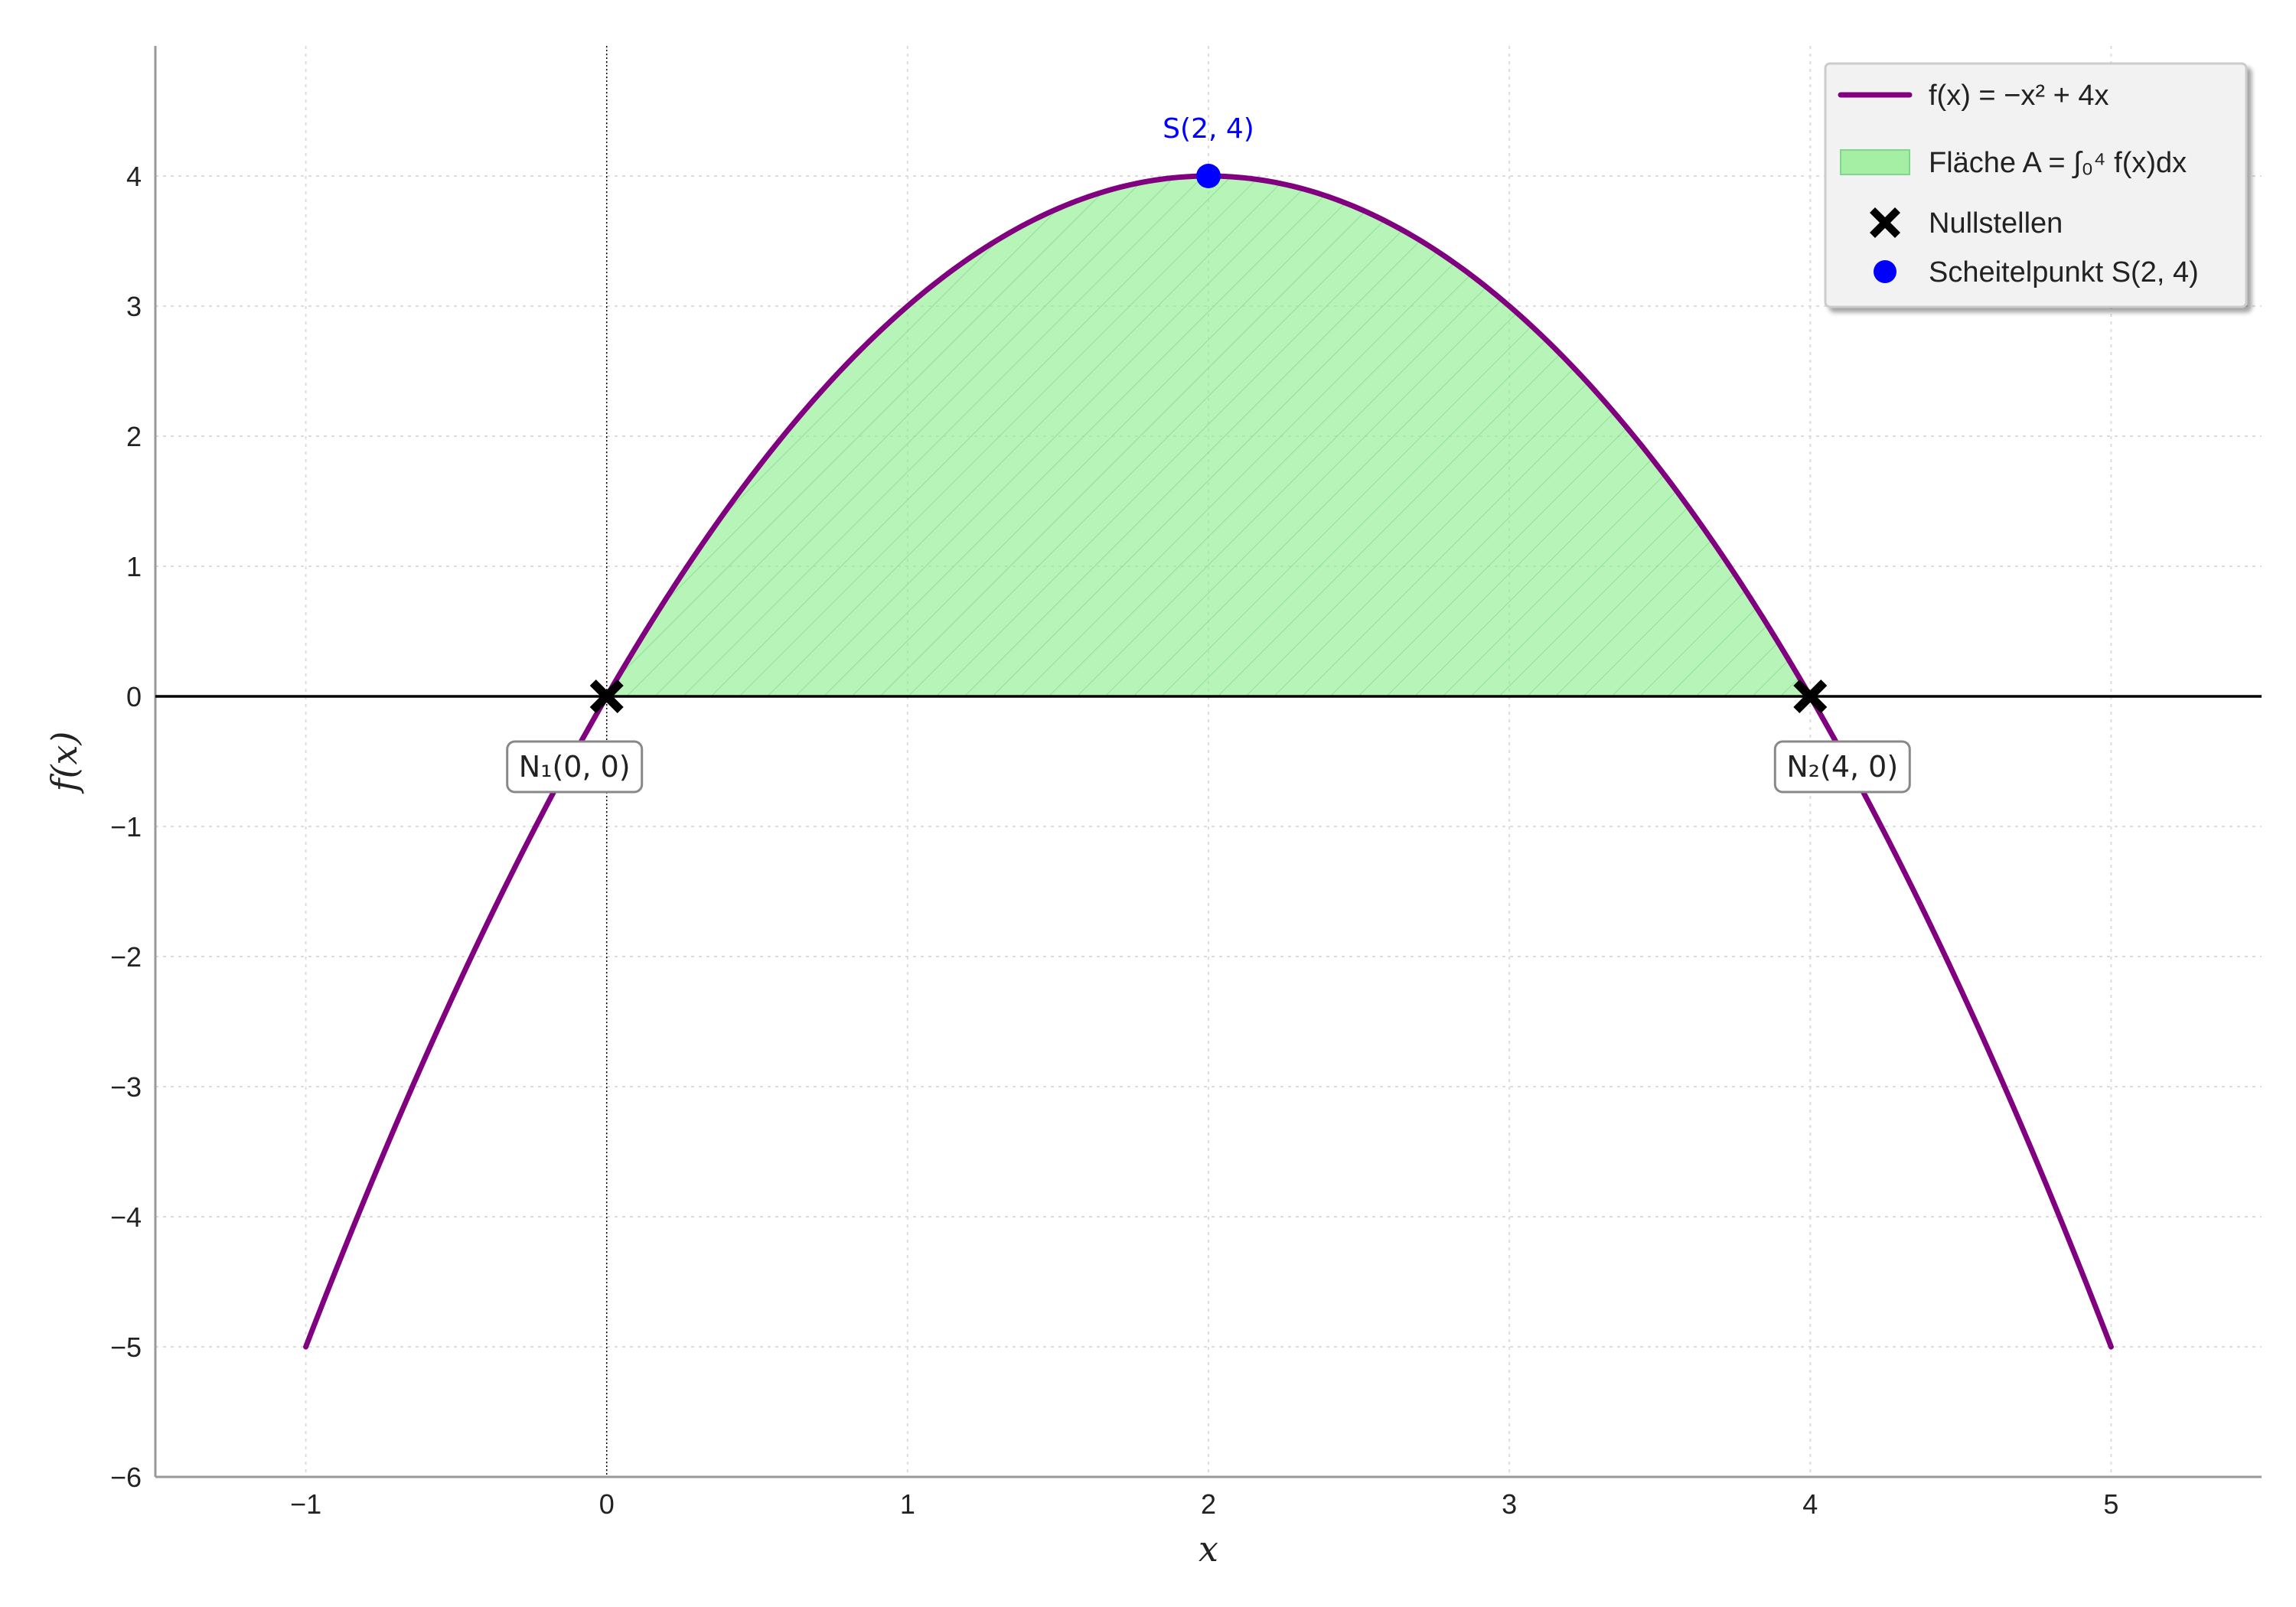 The height and width of the screenshot is (1607, 2296). I want to click on legend-vertex-label: Scheitelpunkt S(2, 4), so click(2064, 272).